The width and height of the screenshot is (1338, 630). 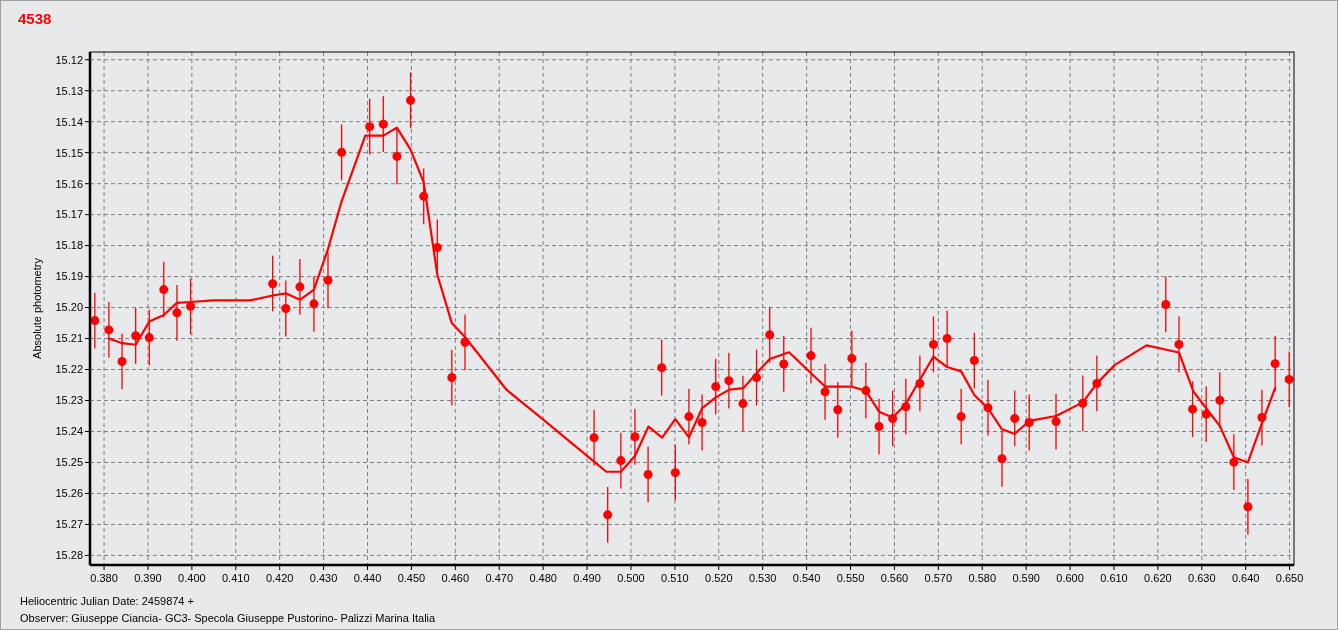 What do you see at coordinates (104, 578) in the screenshot?
I see `x-tick-label: 0.380` at bounding box center [104, 578].